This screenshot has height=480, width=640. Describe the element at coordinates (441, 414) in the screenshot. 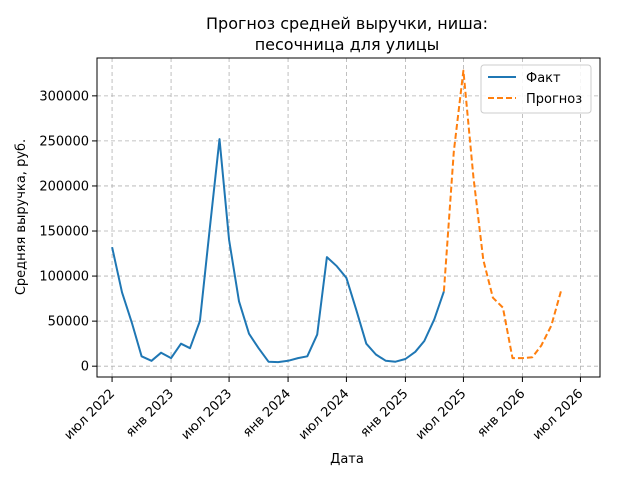

I see `x-tick-label: июл 2025` at that location.